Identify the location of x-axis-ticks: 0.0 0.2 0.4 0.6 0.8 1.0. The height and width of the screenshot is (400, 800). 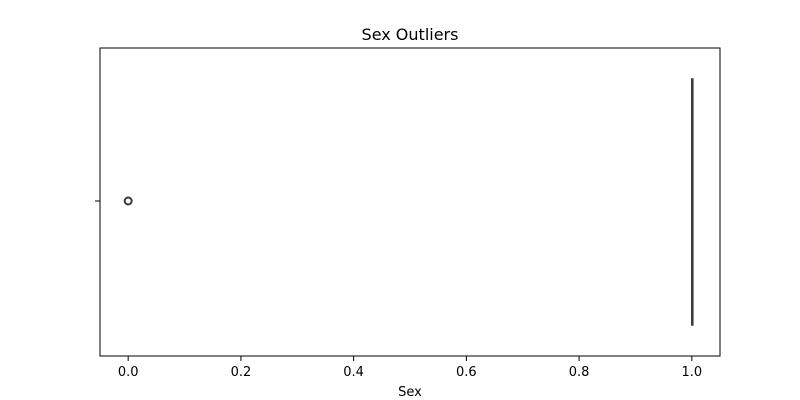
(410, 368).